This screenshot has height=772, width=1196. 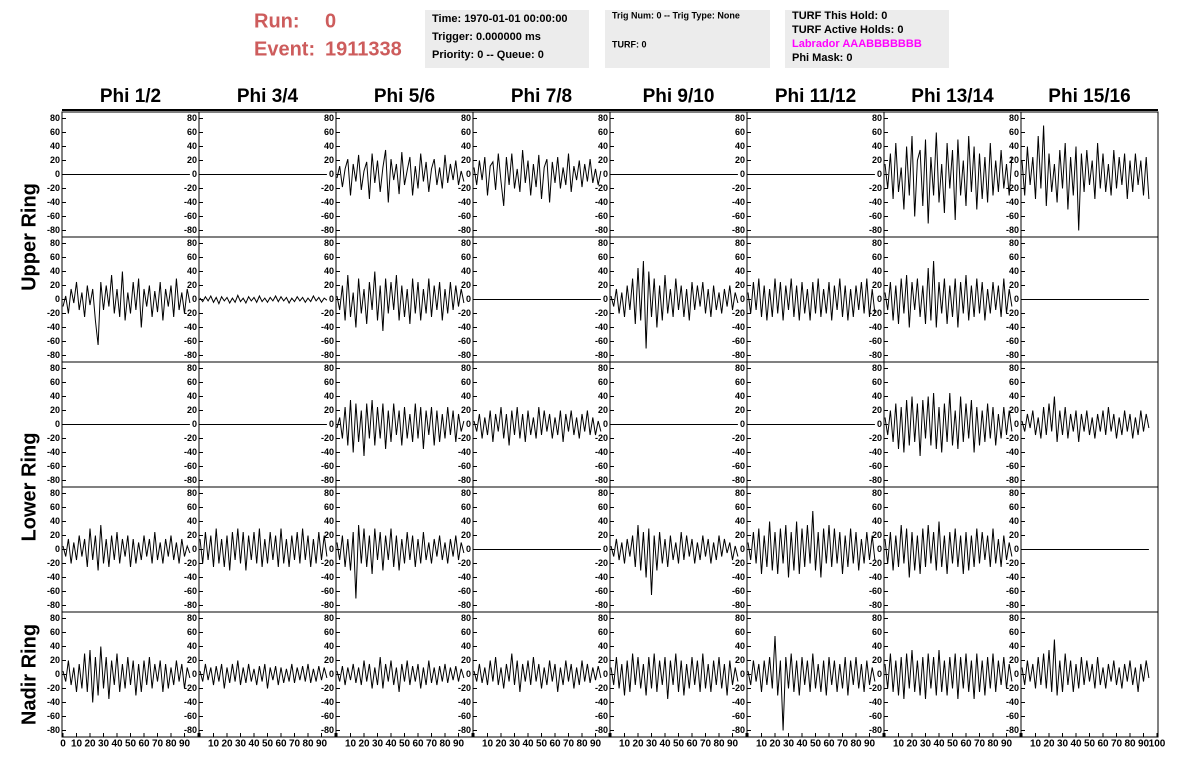 What do you see at coordinates (541, 96) in the screenshot?
I see `column-header: Phi 7/8` at bounding box center [541, 96].